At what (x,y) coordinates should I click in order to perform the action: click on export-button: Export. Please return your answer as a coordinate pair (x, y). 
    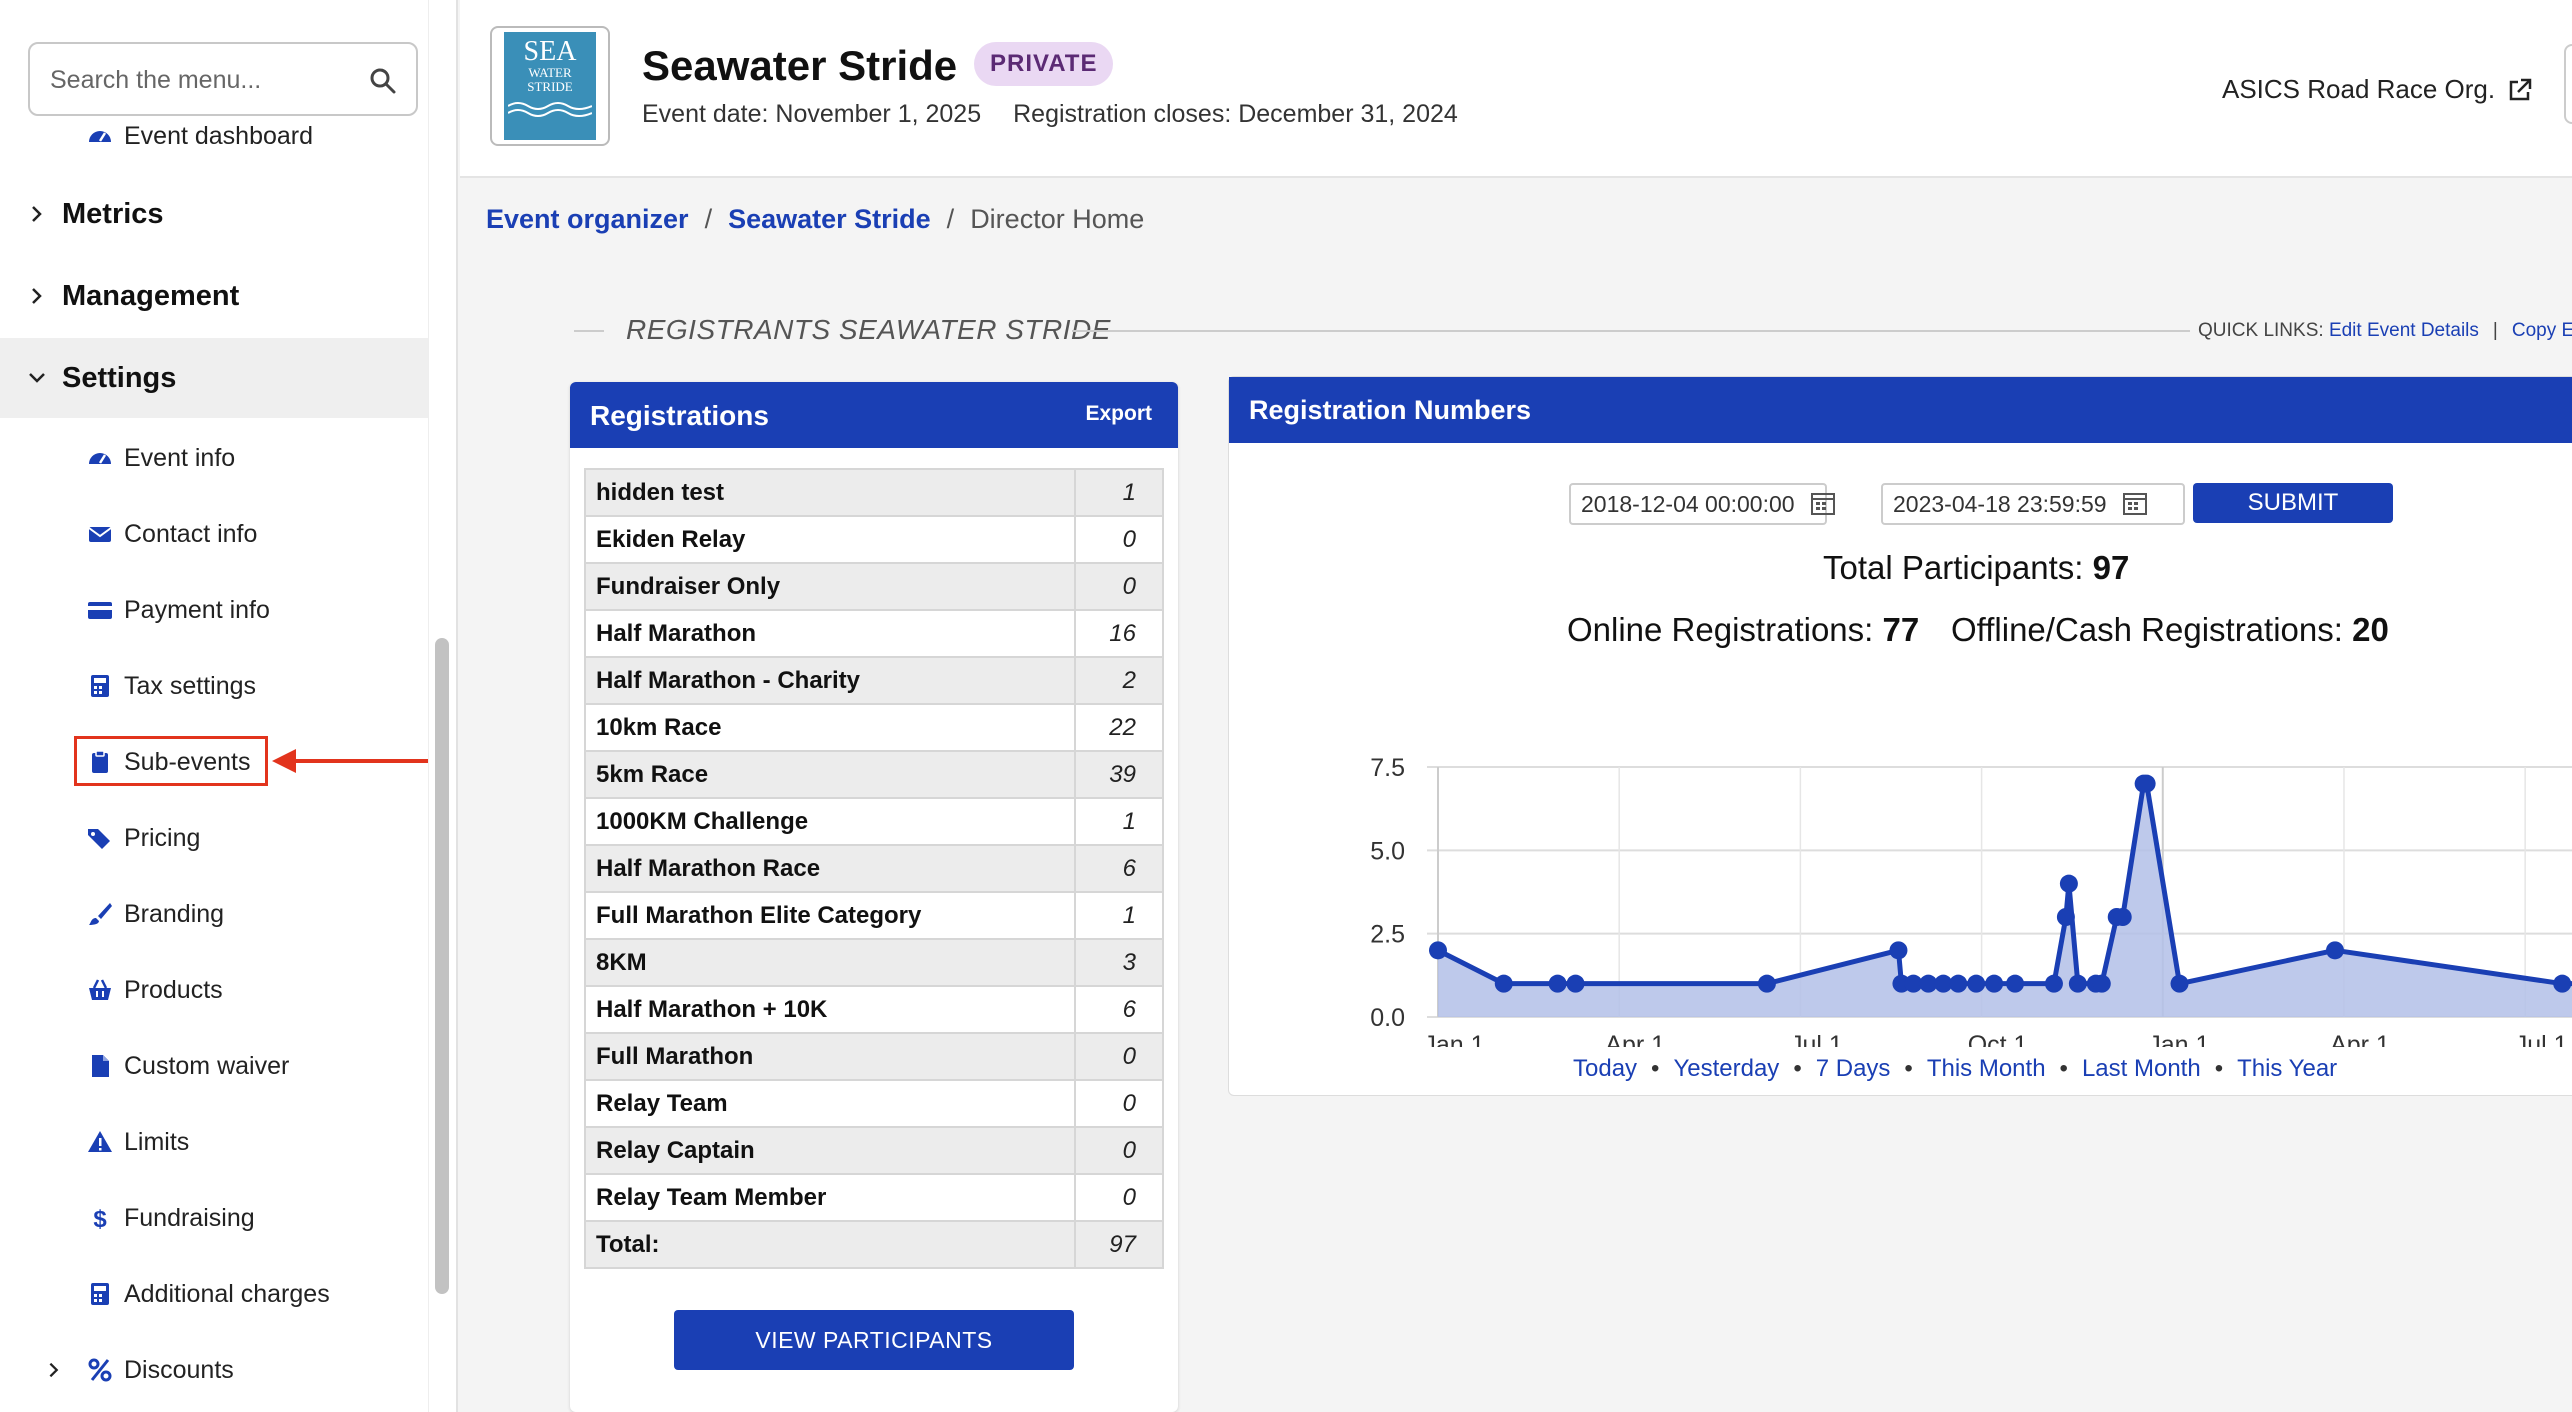
    Looking at the image, I should click on (1118, 413).